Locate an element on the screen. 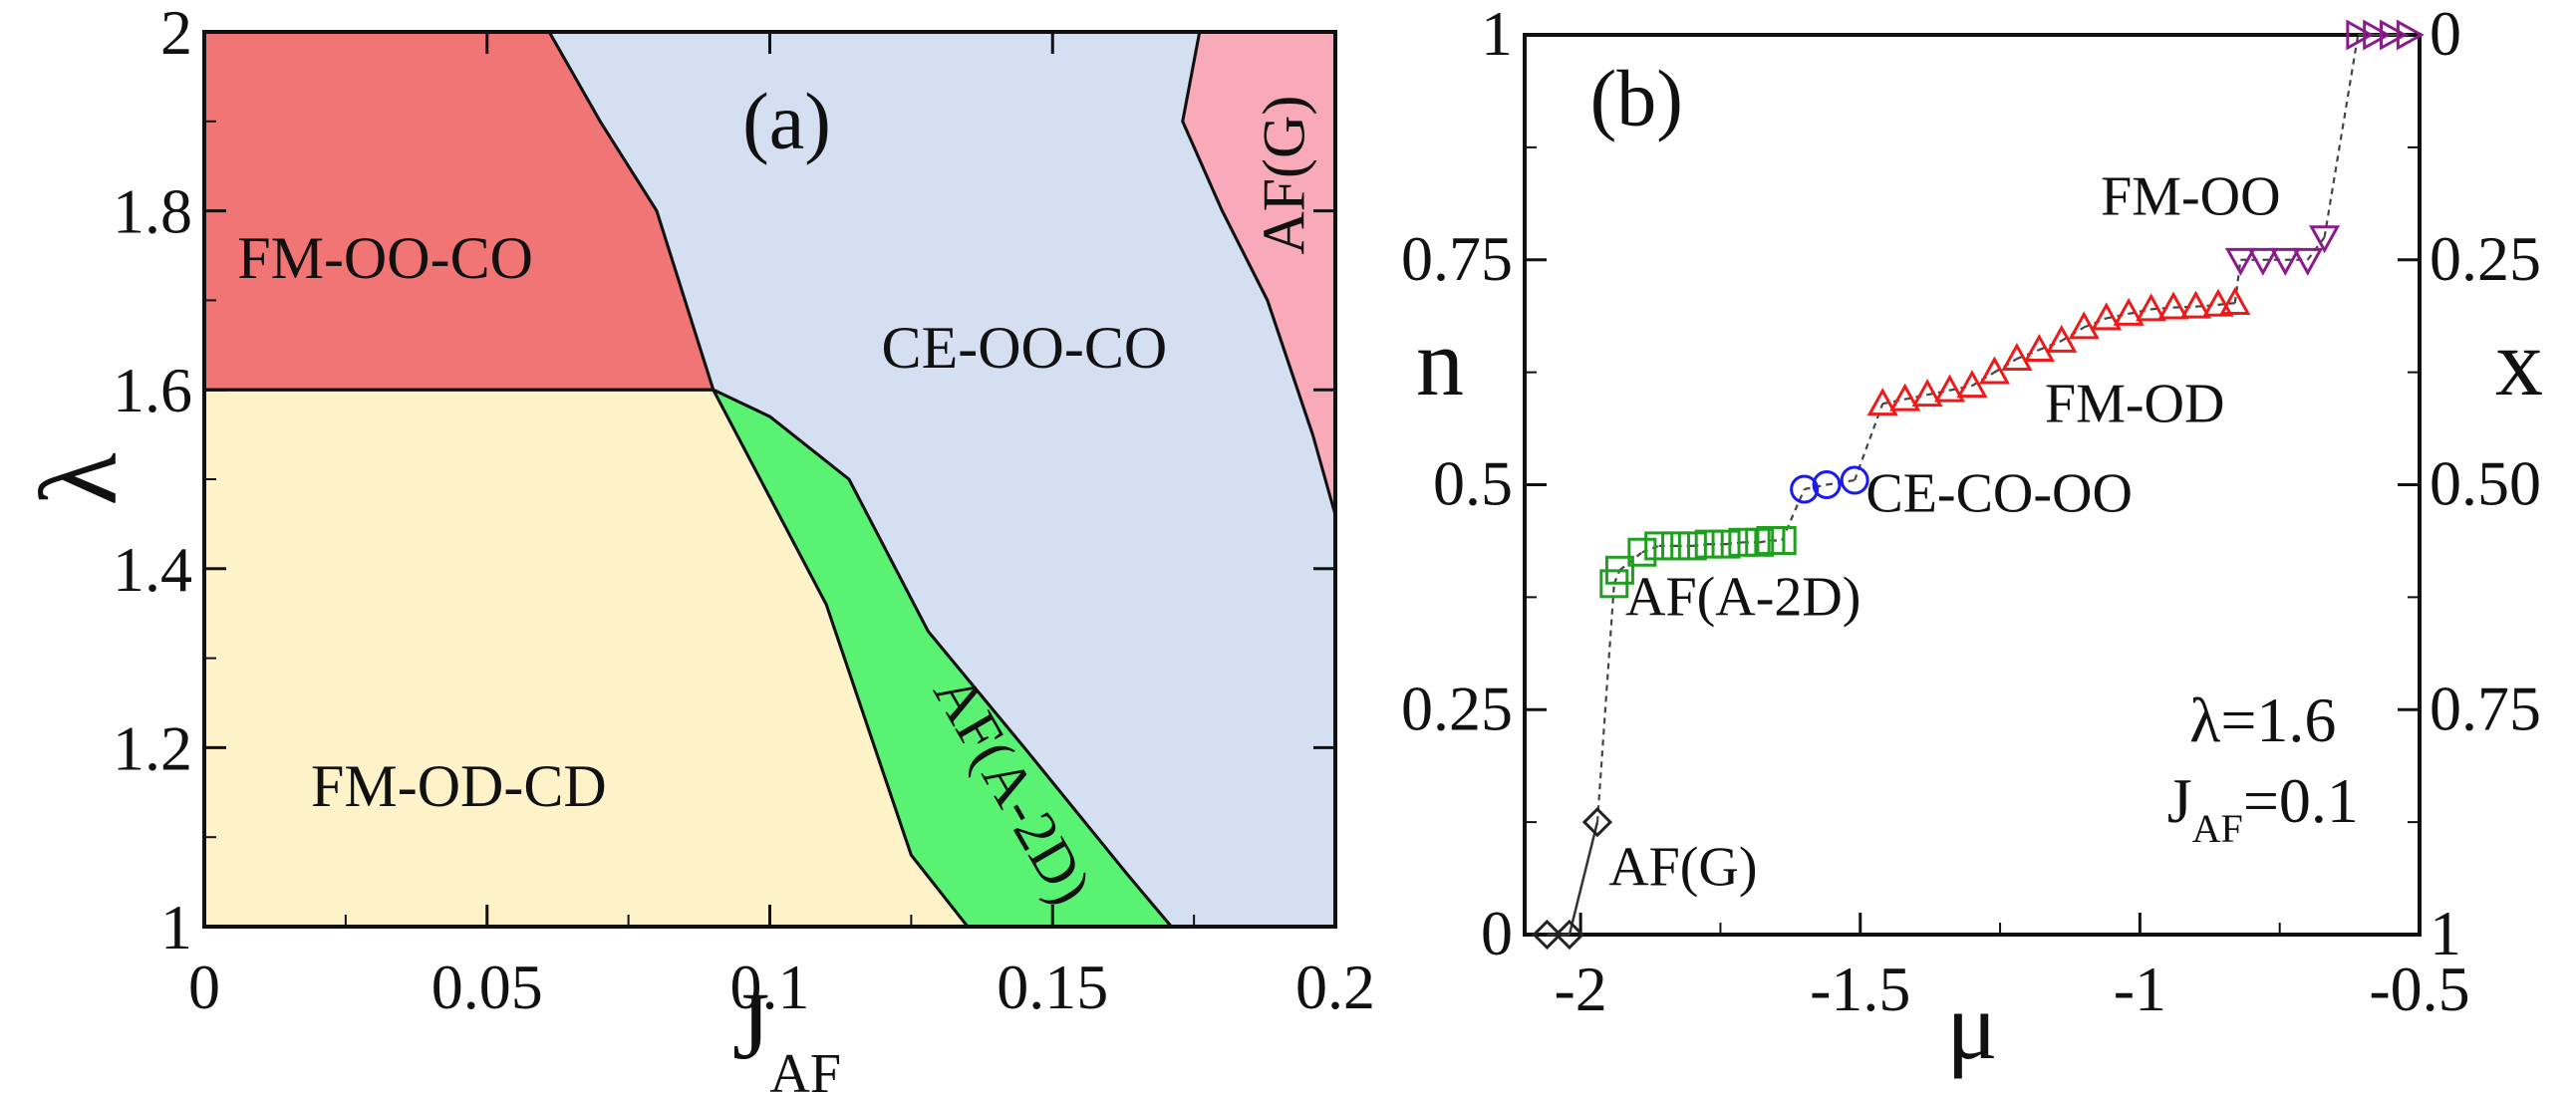 The width and height of the screenshot is (2576, 1093). y-tick-label-b: 0.25 is located at coordinates (1457, 708).